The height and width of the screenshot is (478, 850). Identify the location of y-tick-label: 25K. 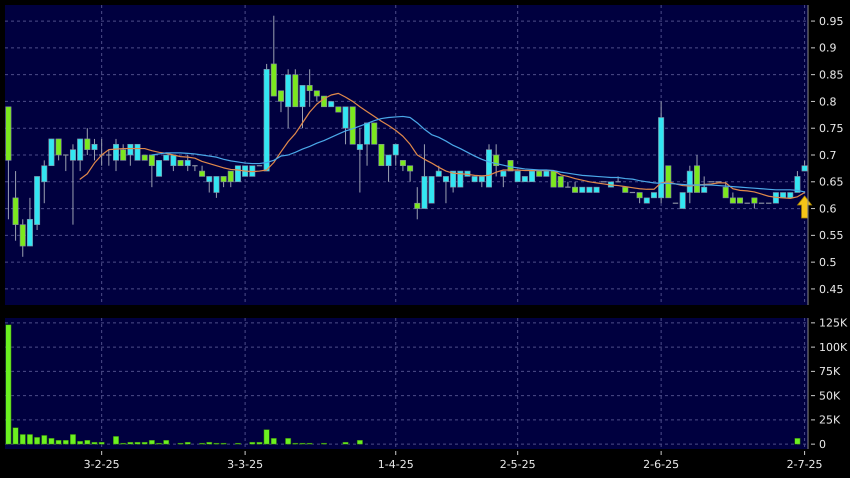
(830, 420).